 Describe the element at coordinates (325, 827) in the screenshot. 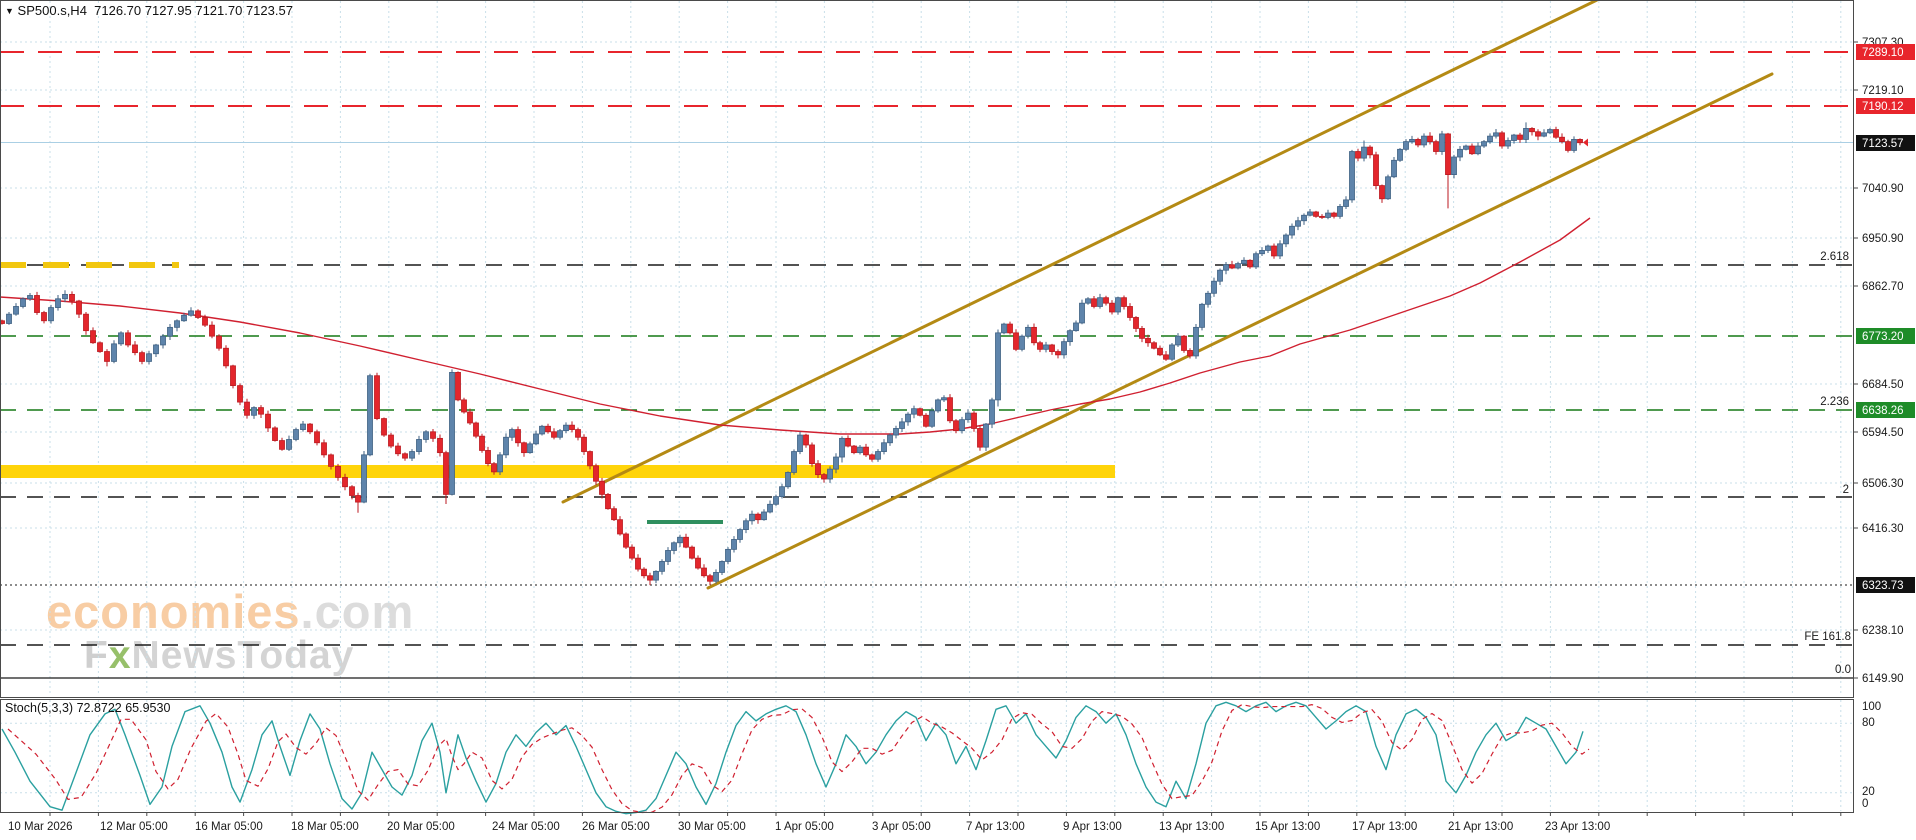

I see `date-label: 18 Mar 05:00` at that location.